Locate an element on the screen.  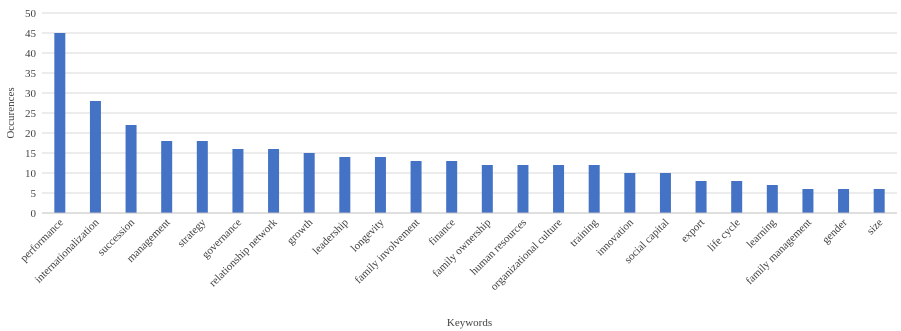
y-tick-label: 30 is located at coordinates (31, 94).